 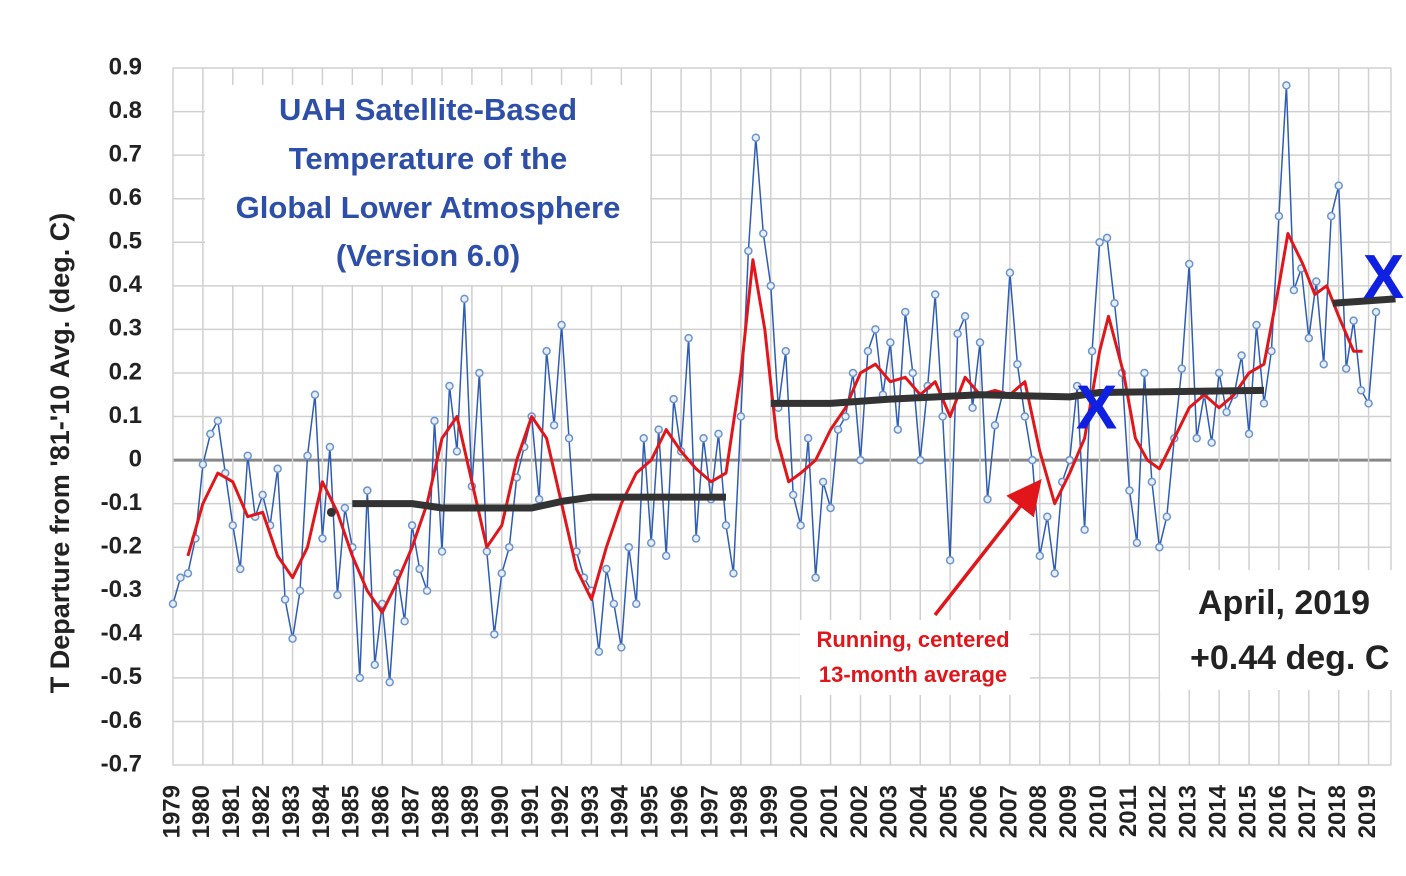 I want to click on x-tick-label: 2009, so click(x=1068, y=811).